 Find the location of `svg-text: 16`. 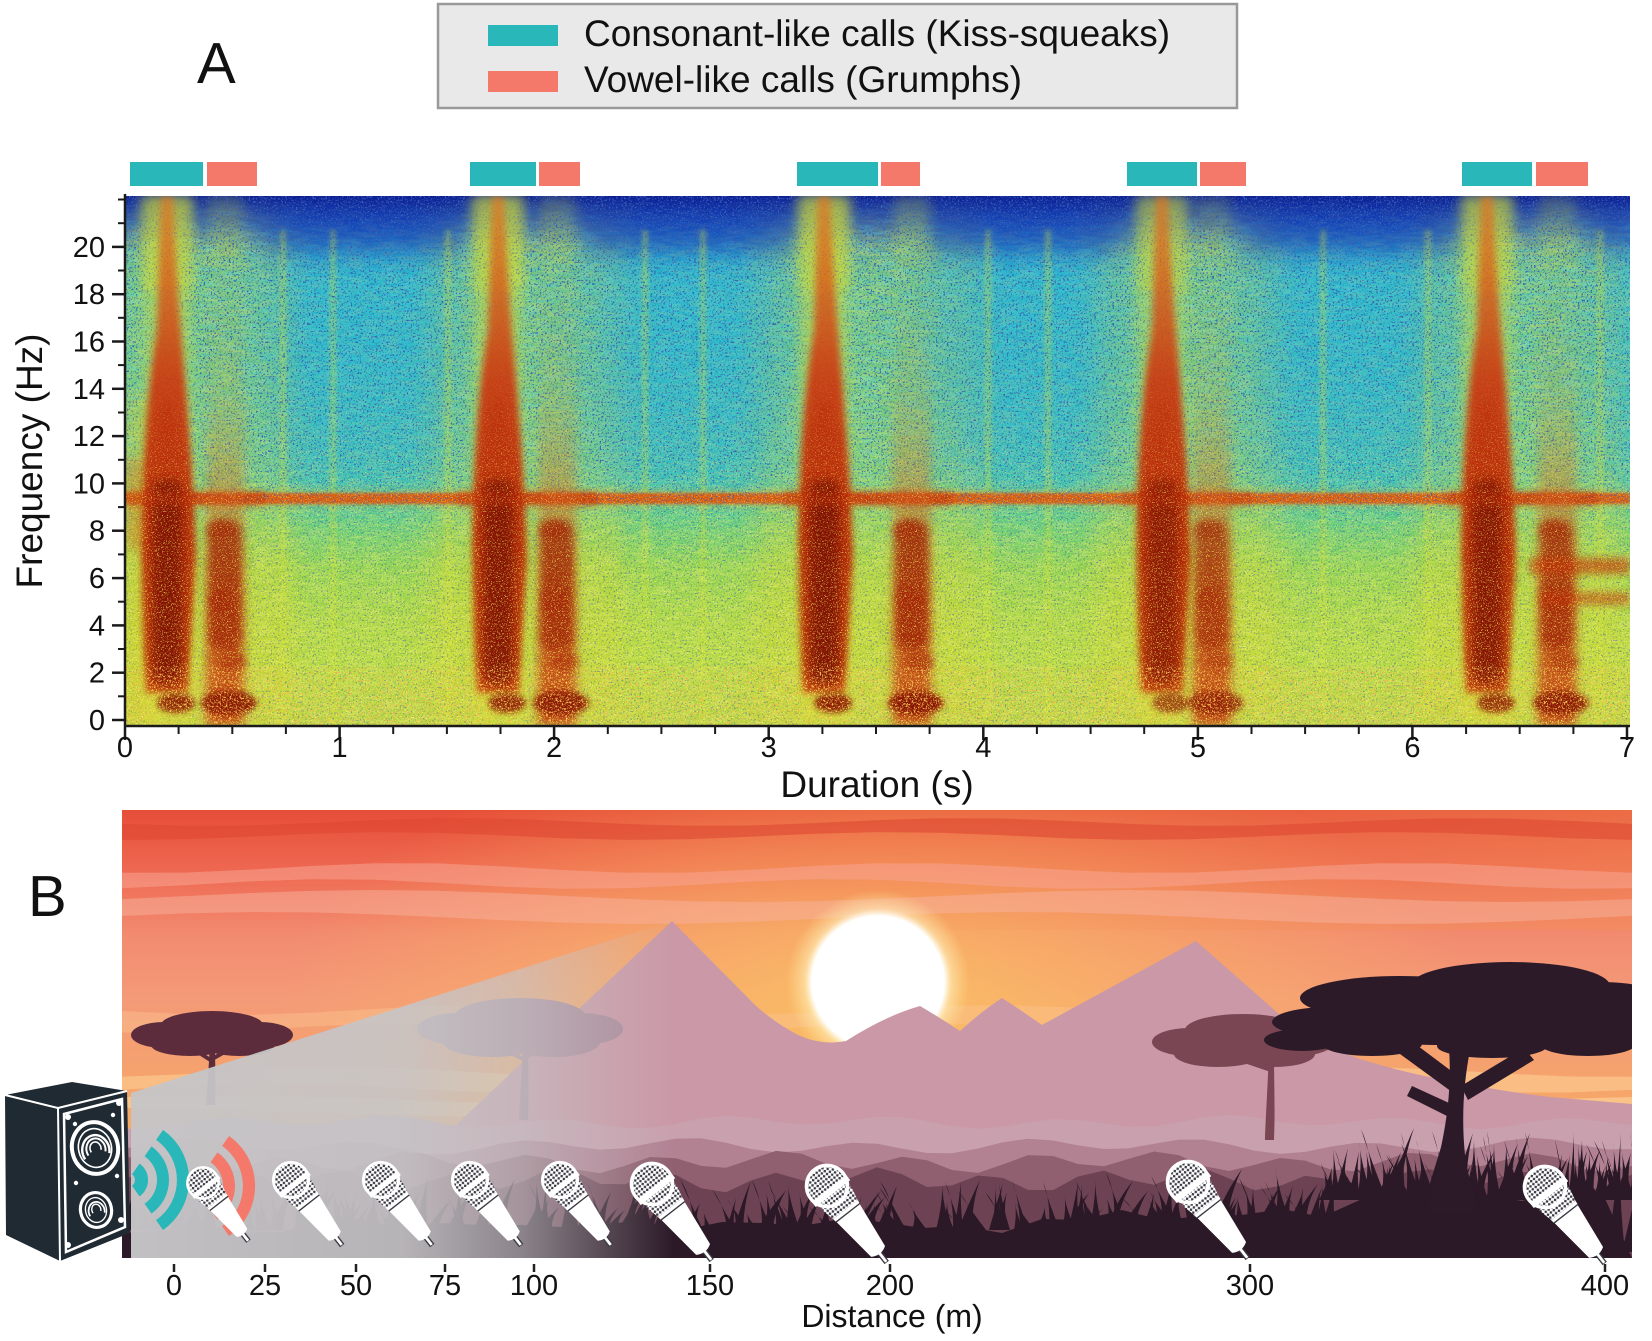

svg-text: 16 is located at coordinates (89, 343).